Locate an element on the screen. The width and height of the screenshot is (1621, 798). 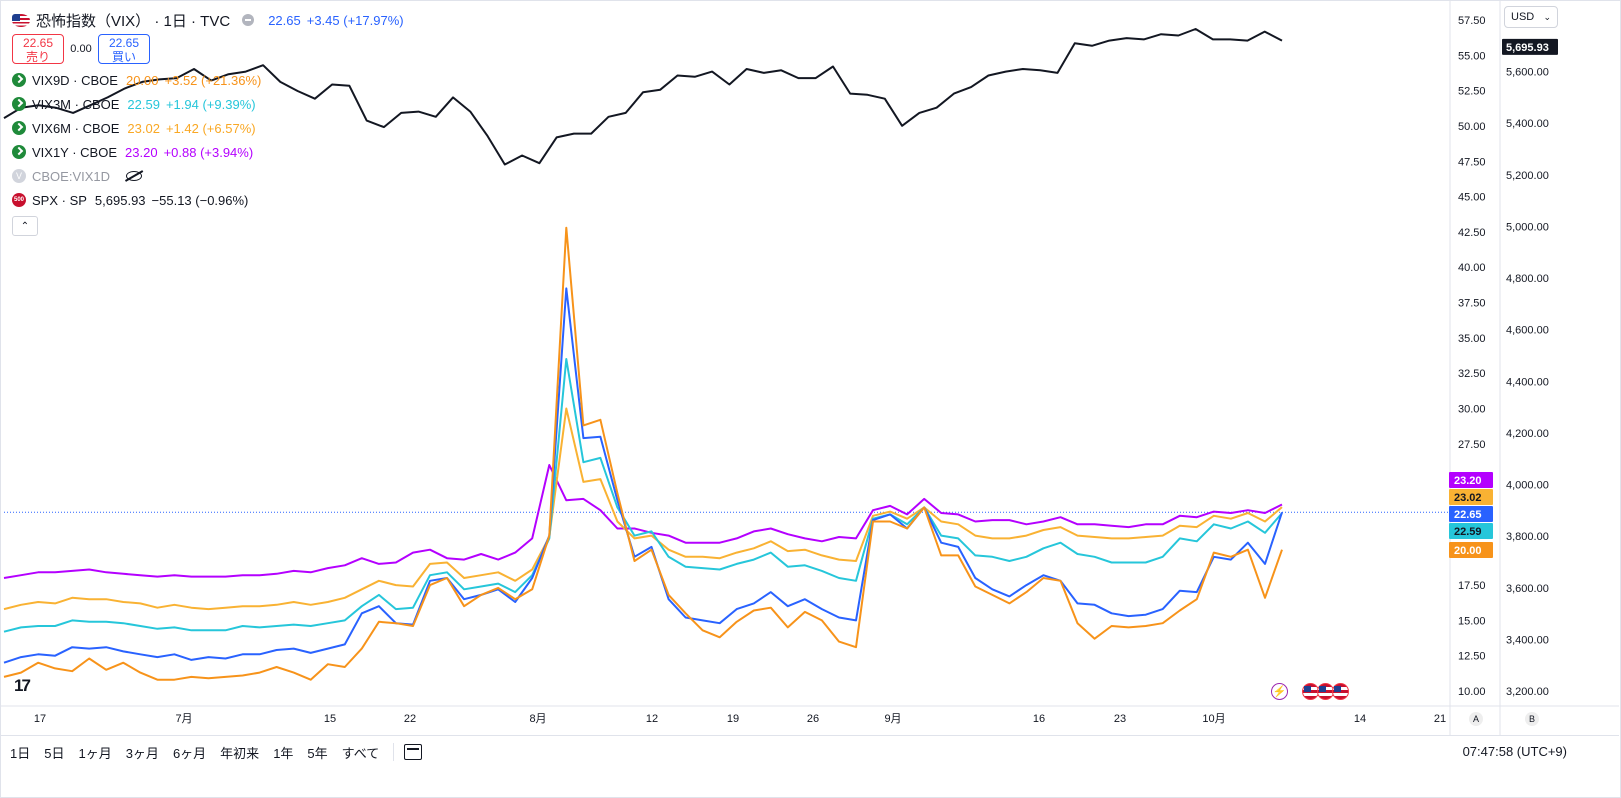
spread-value: 0.00 is located at coordinates (81, 49).